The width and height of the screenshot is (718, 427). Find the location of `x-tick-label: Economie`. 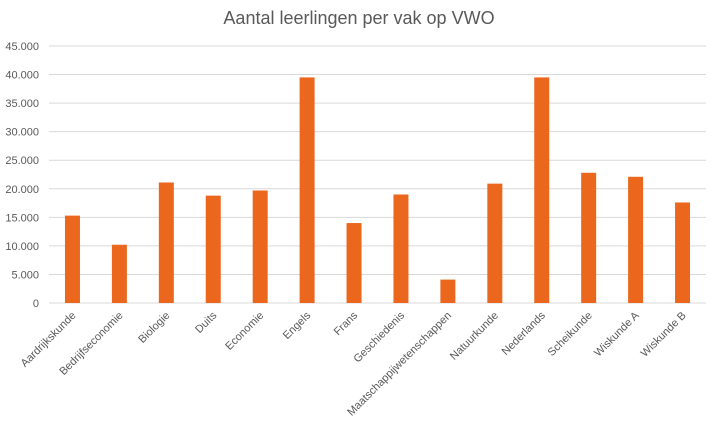

x-tick-label: Economie is located at coordinates (244, 331).